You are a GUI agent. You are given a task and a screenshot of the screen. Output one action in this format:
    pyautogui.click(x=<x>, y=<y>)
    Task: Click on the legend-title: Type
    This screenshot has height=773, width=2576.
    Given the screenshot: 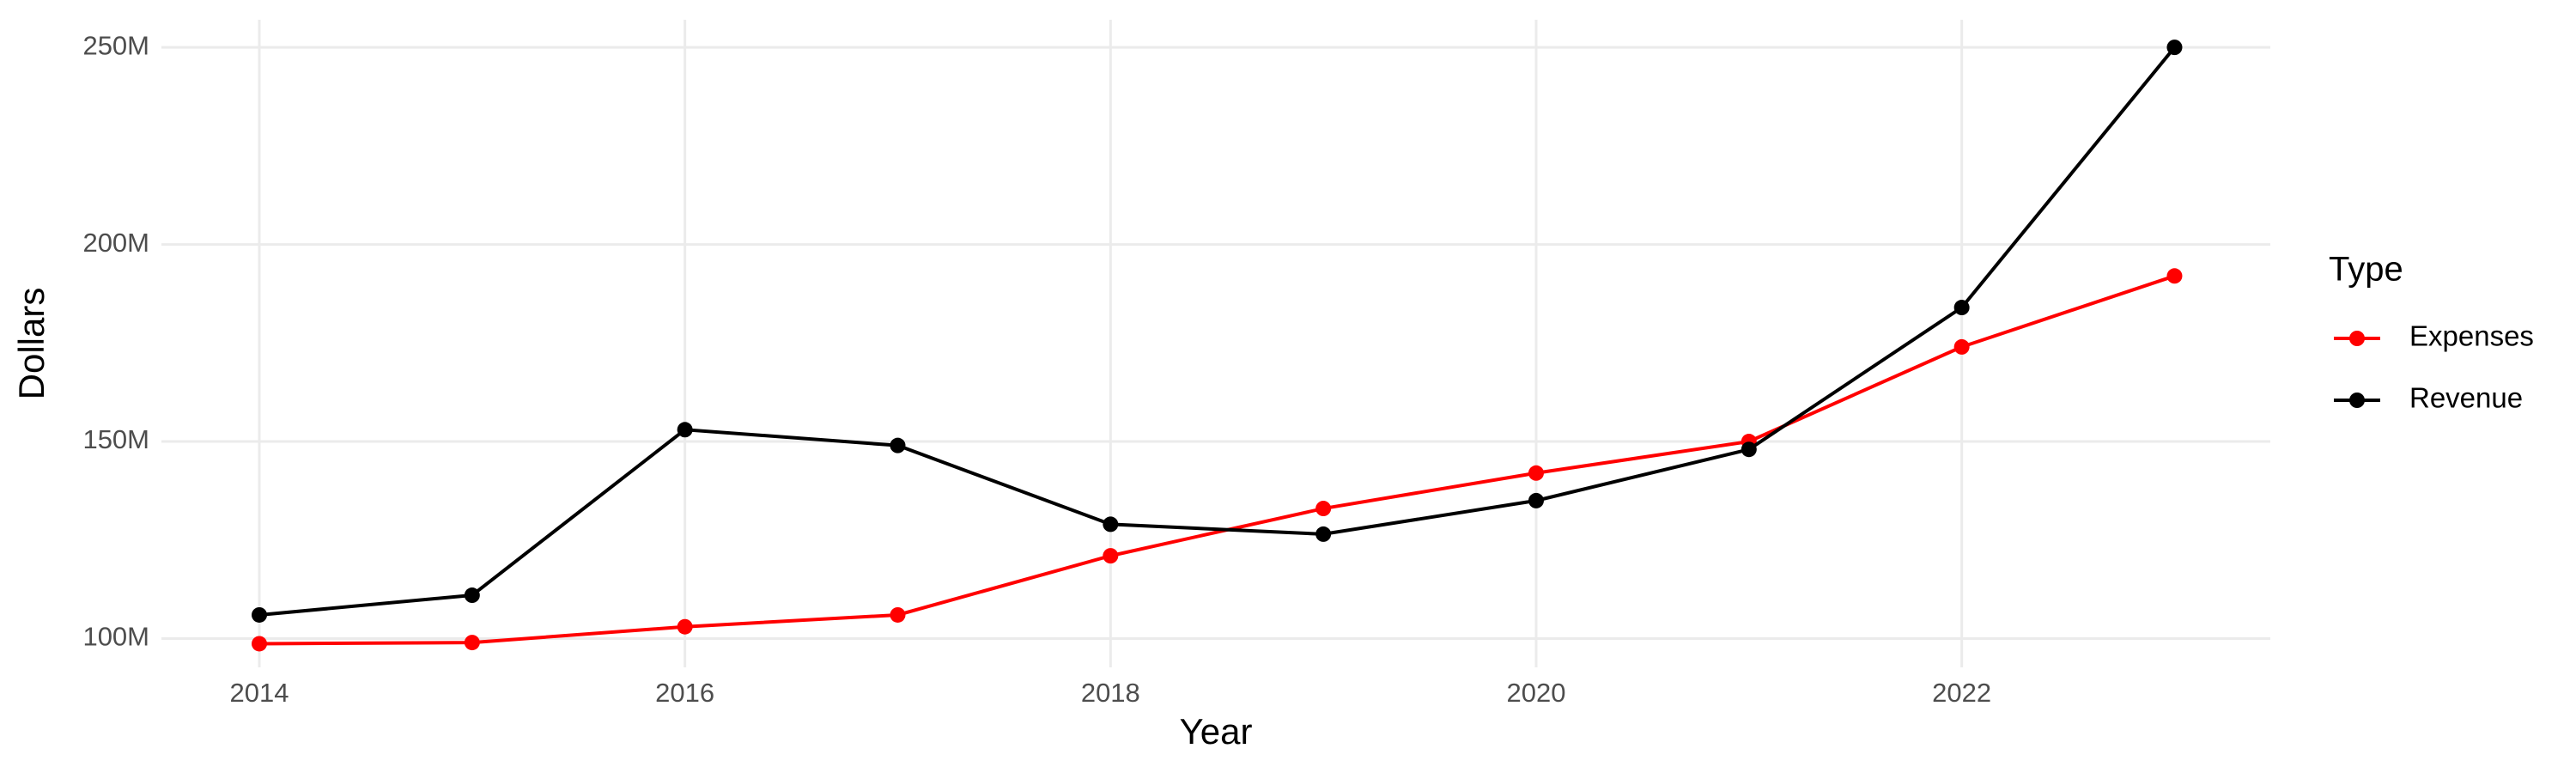 What is the action you would take?
    pyautogui.click(x=2366, y=270)
    